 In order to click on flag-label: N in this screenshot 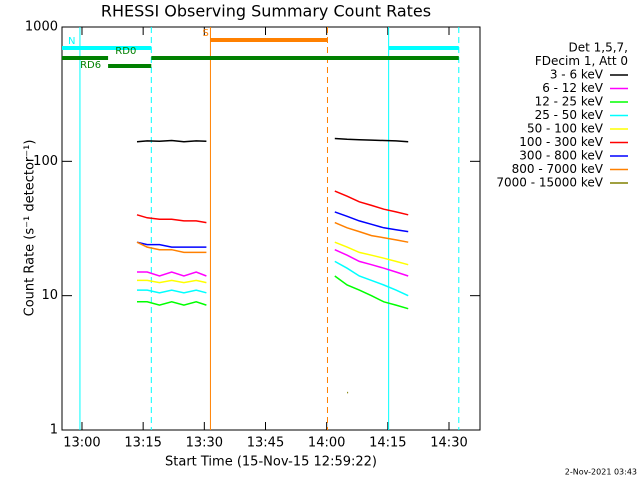, I will do `click(71, 41)`.